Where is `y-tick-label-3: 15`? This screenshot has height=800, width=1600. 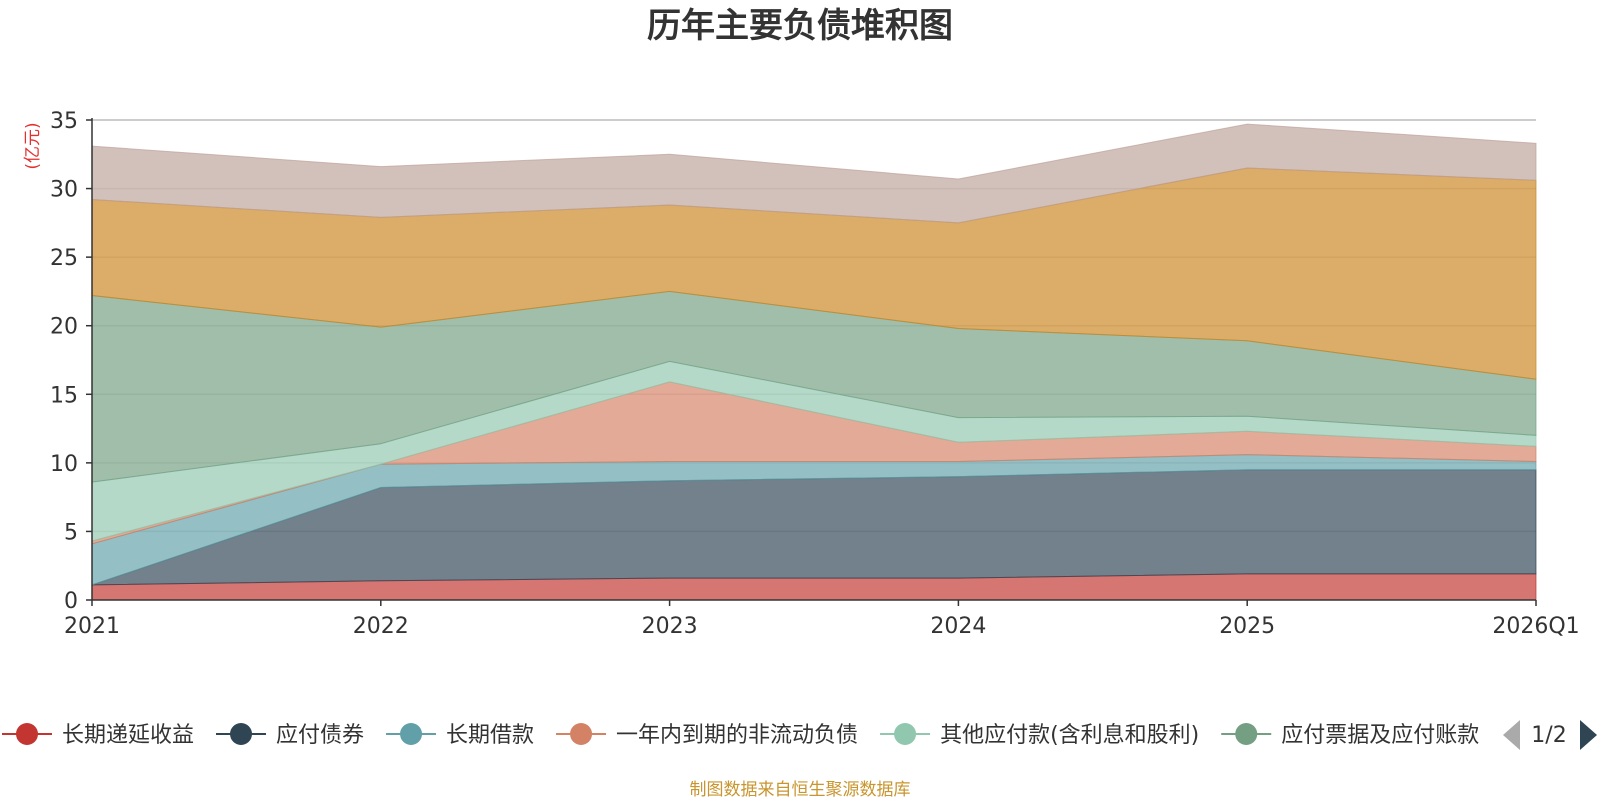 y-tick-label-3: 15 is located at coordinates (64, 395).